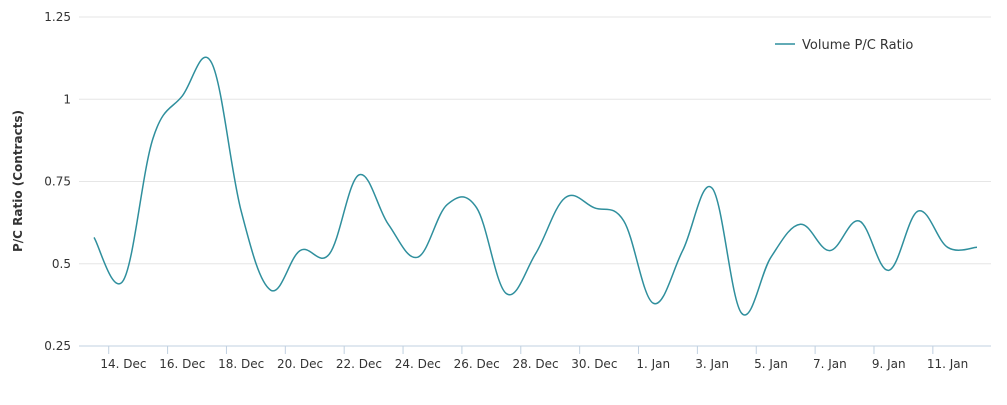 This screenshot has width=1007, height=405. What do you see at coordinates (857, 45) in the screenshot?
I see `legend-label: Volume P/C Ratio` at bounding box center [857, 45].